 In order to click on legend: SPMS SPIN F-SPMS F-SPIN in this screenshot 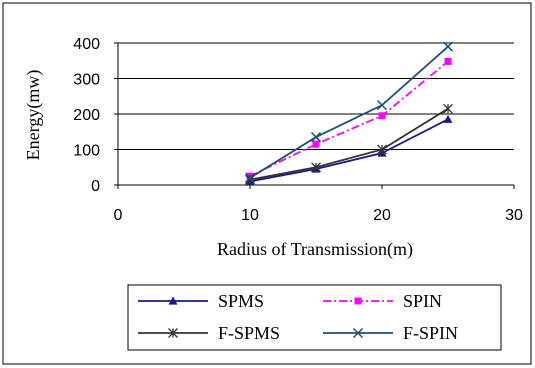, I will do `click(314, 317)`.